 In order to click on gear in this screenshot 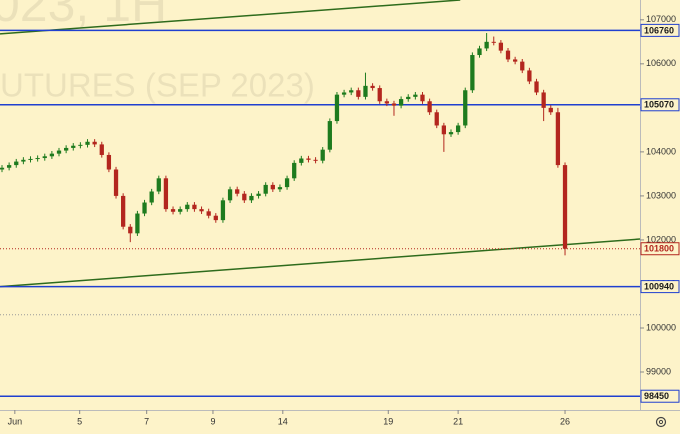, I will do `click(661, 422)`.